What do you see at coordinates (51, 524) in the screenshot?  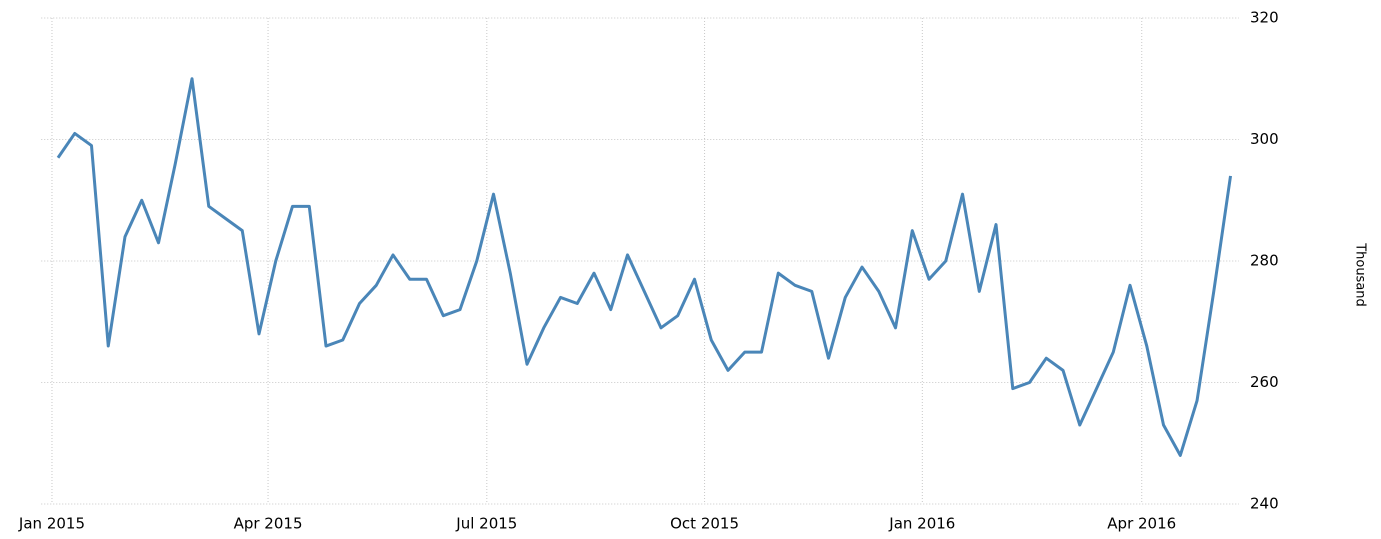 I see `x-tick-label: Jan 2015` at bounding box center [51, 524].